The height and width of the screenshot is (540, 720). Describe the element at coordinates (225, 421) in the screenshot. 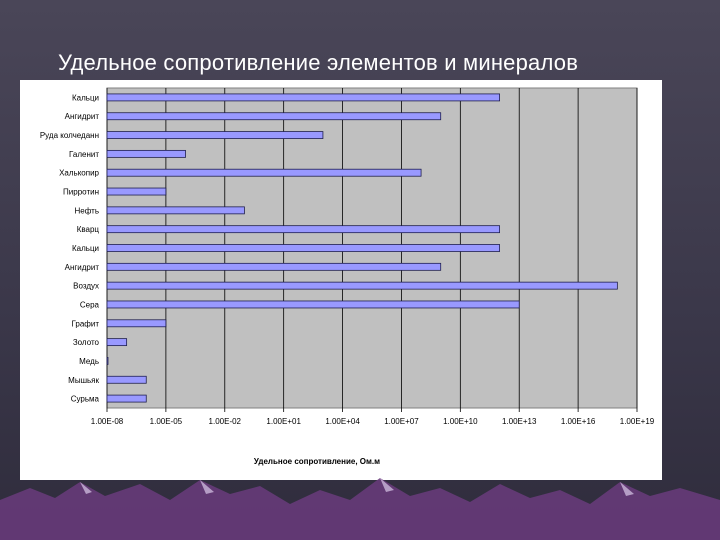

I see `x-tick-label: 1.00E-02` at that location.